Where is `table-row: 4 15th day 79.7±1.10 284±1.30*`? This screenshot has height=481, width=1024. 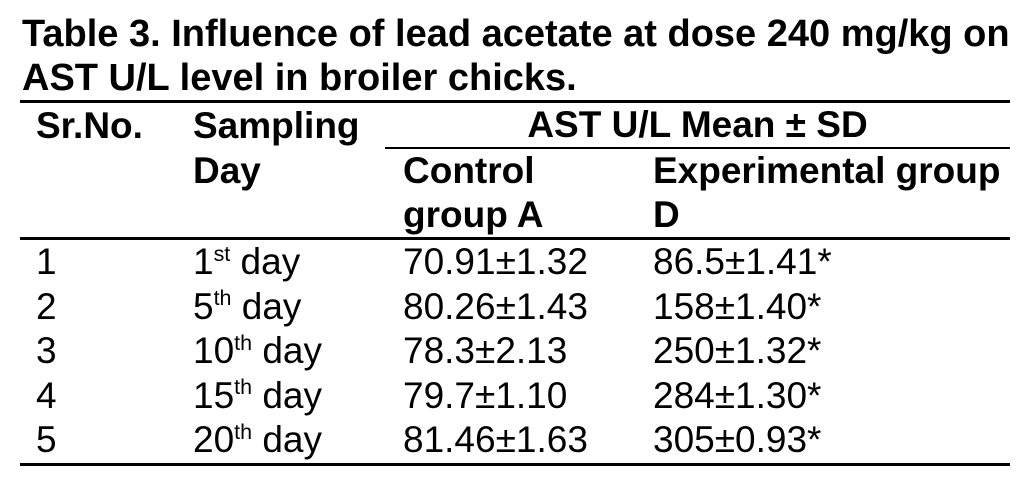
table-row: 4 15th day 79.7±1.10 284±1.30* is located at coordinates (515, 396).